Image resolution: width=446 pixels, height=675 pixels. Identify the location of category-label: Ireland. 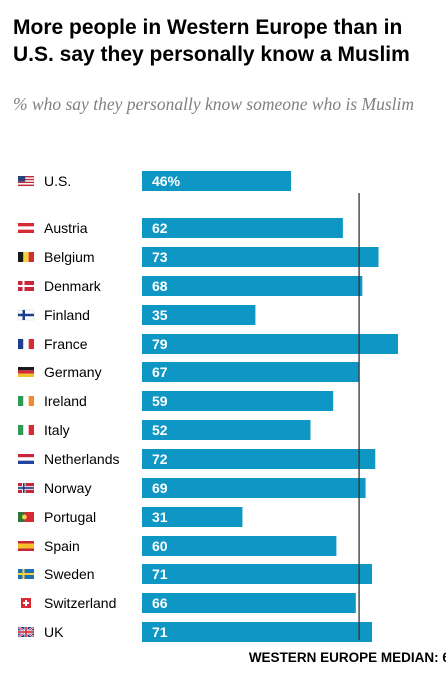
(65, 401).